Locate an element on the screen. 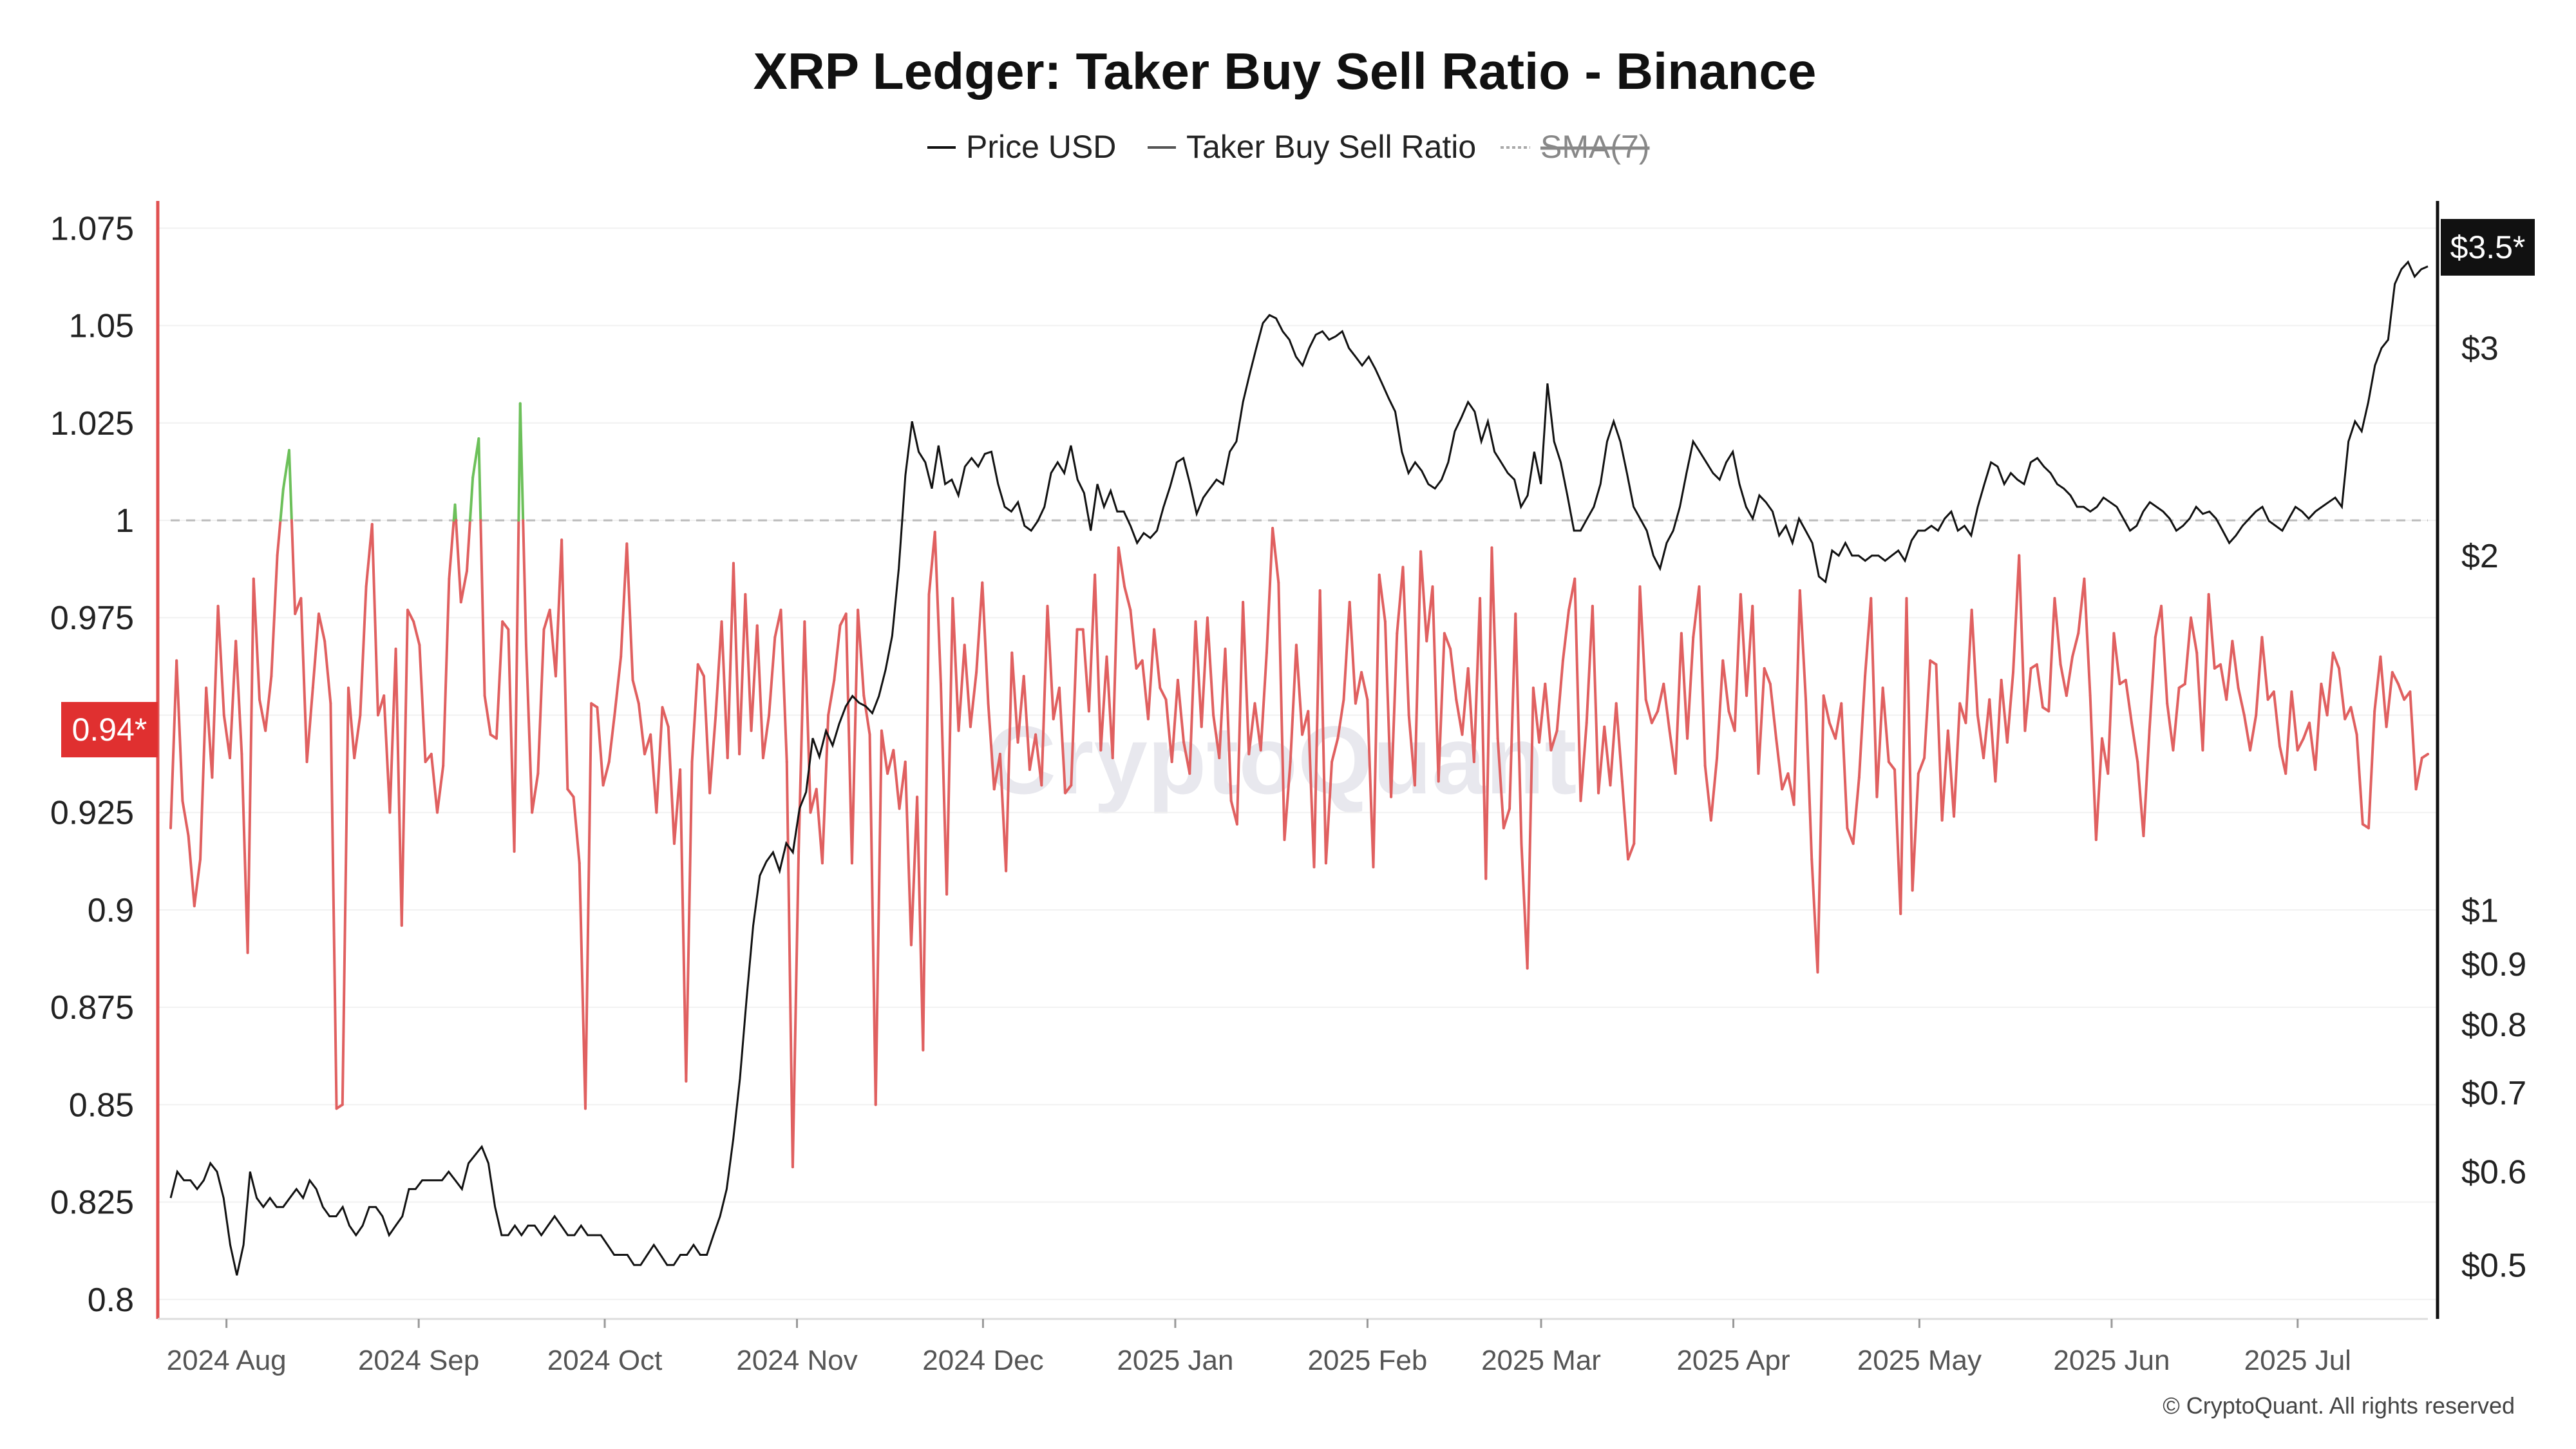 The width and height of the screenshot is (2576, 1449). y-right-ticks: $3 $2 $1 $0.9 $0.8 $0.7 $0.6 $0.5 is located at coordinates (2493, 808).